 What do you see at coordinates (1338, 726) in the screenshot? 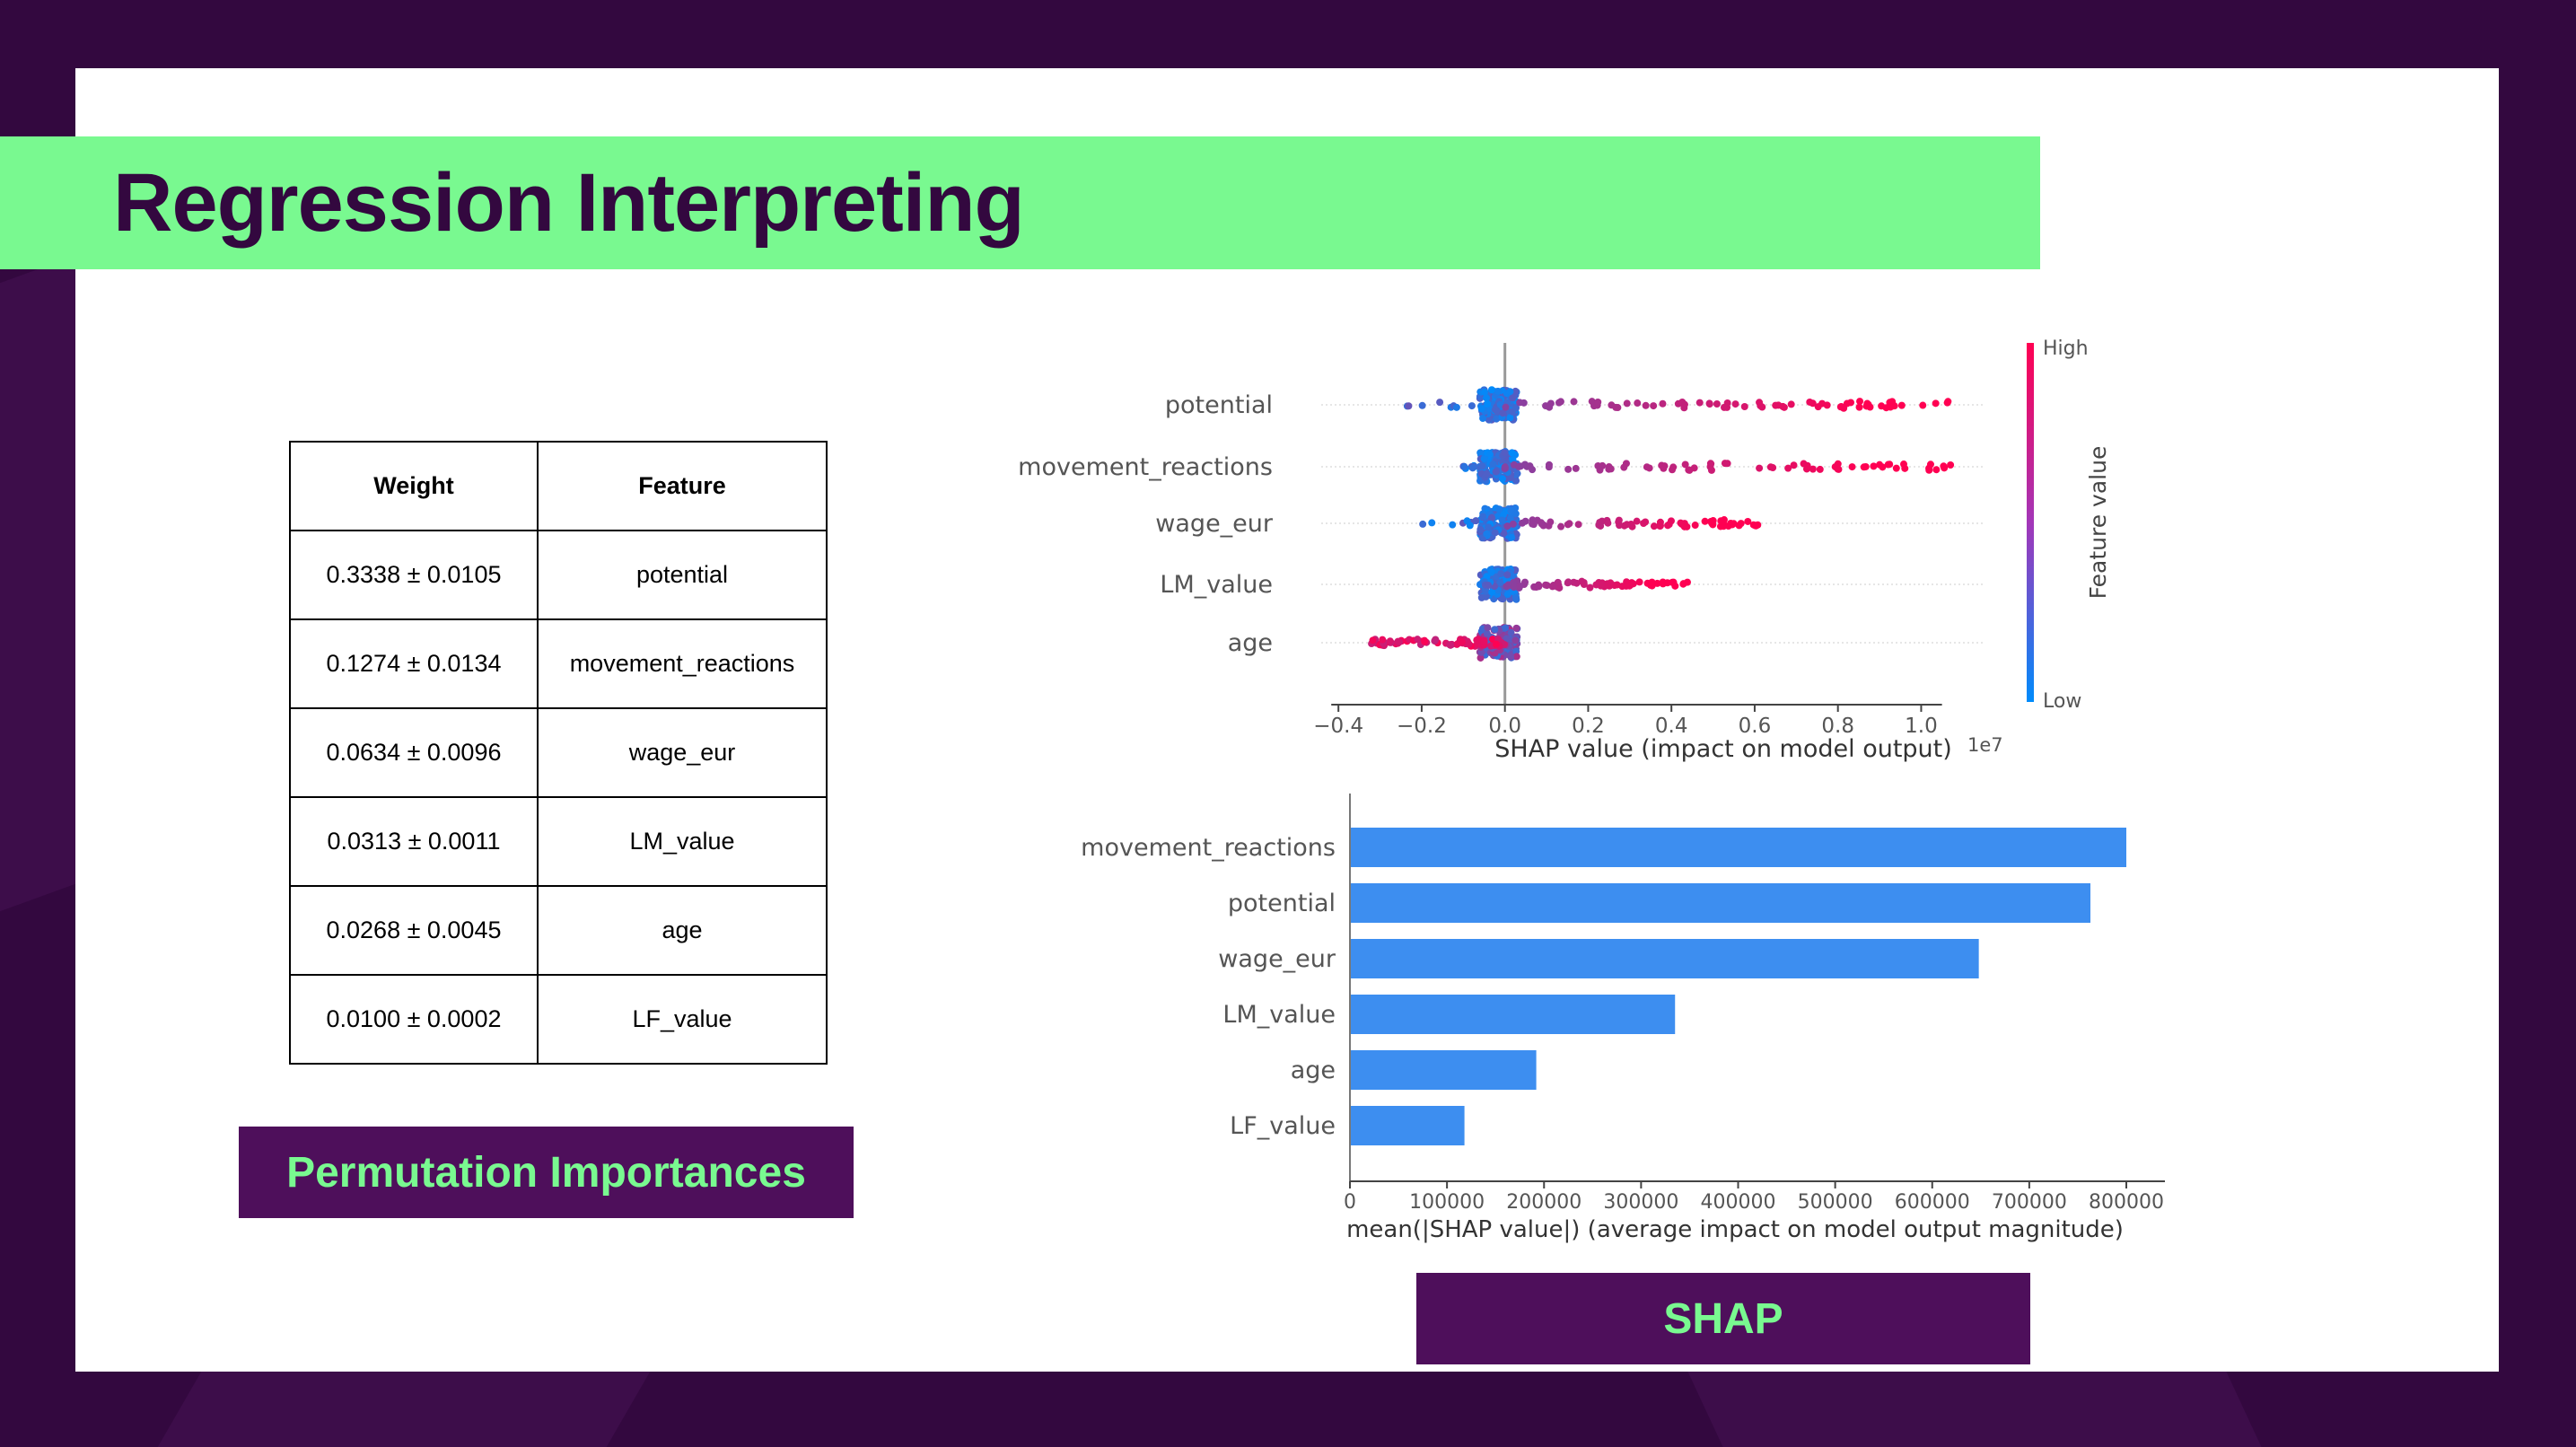
I see `x-tick-label: −0.4` at bounding box center [1338, 726].